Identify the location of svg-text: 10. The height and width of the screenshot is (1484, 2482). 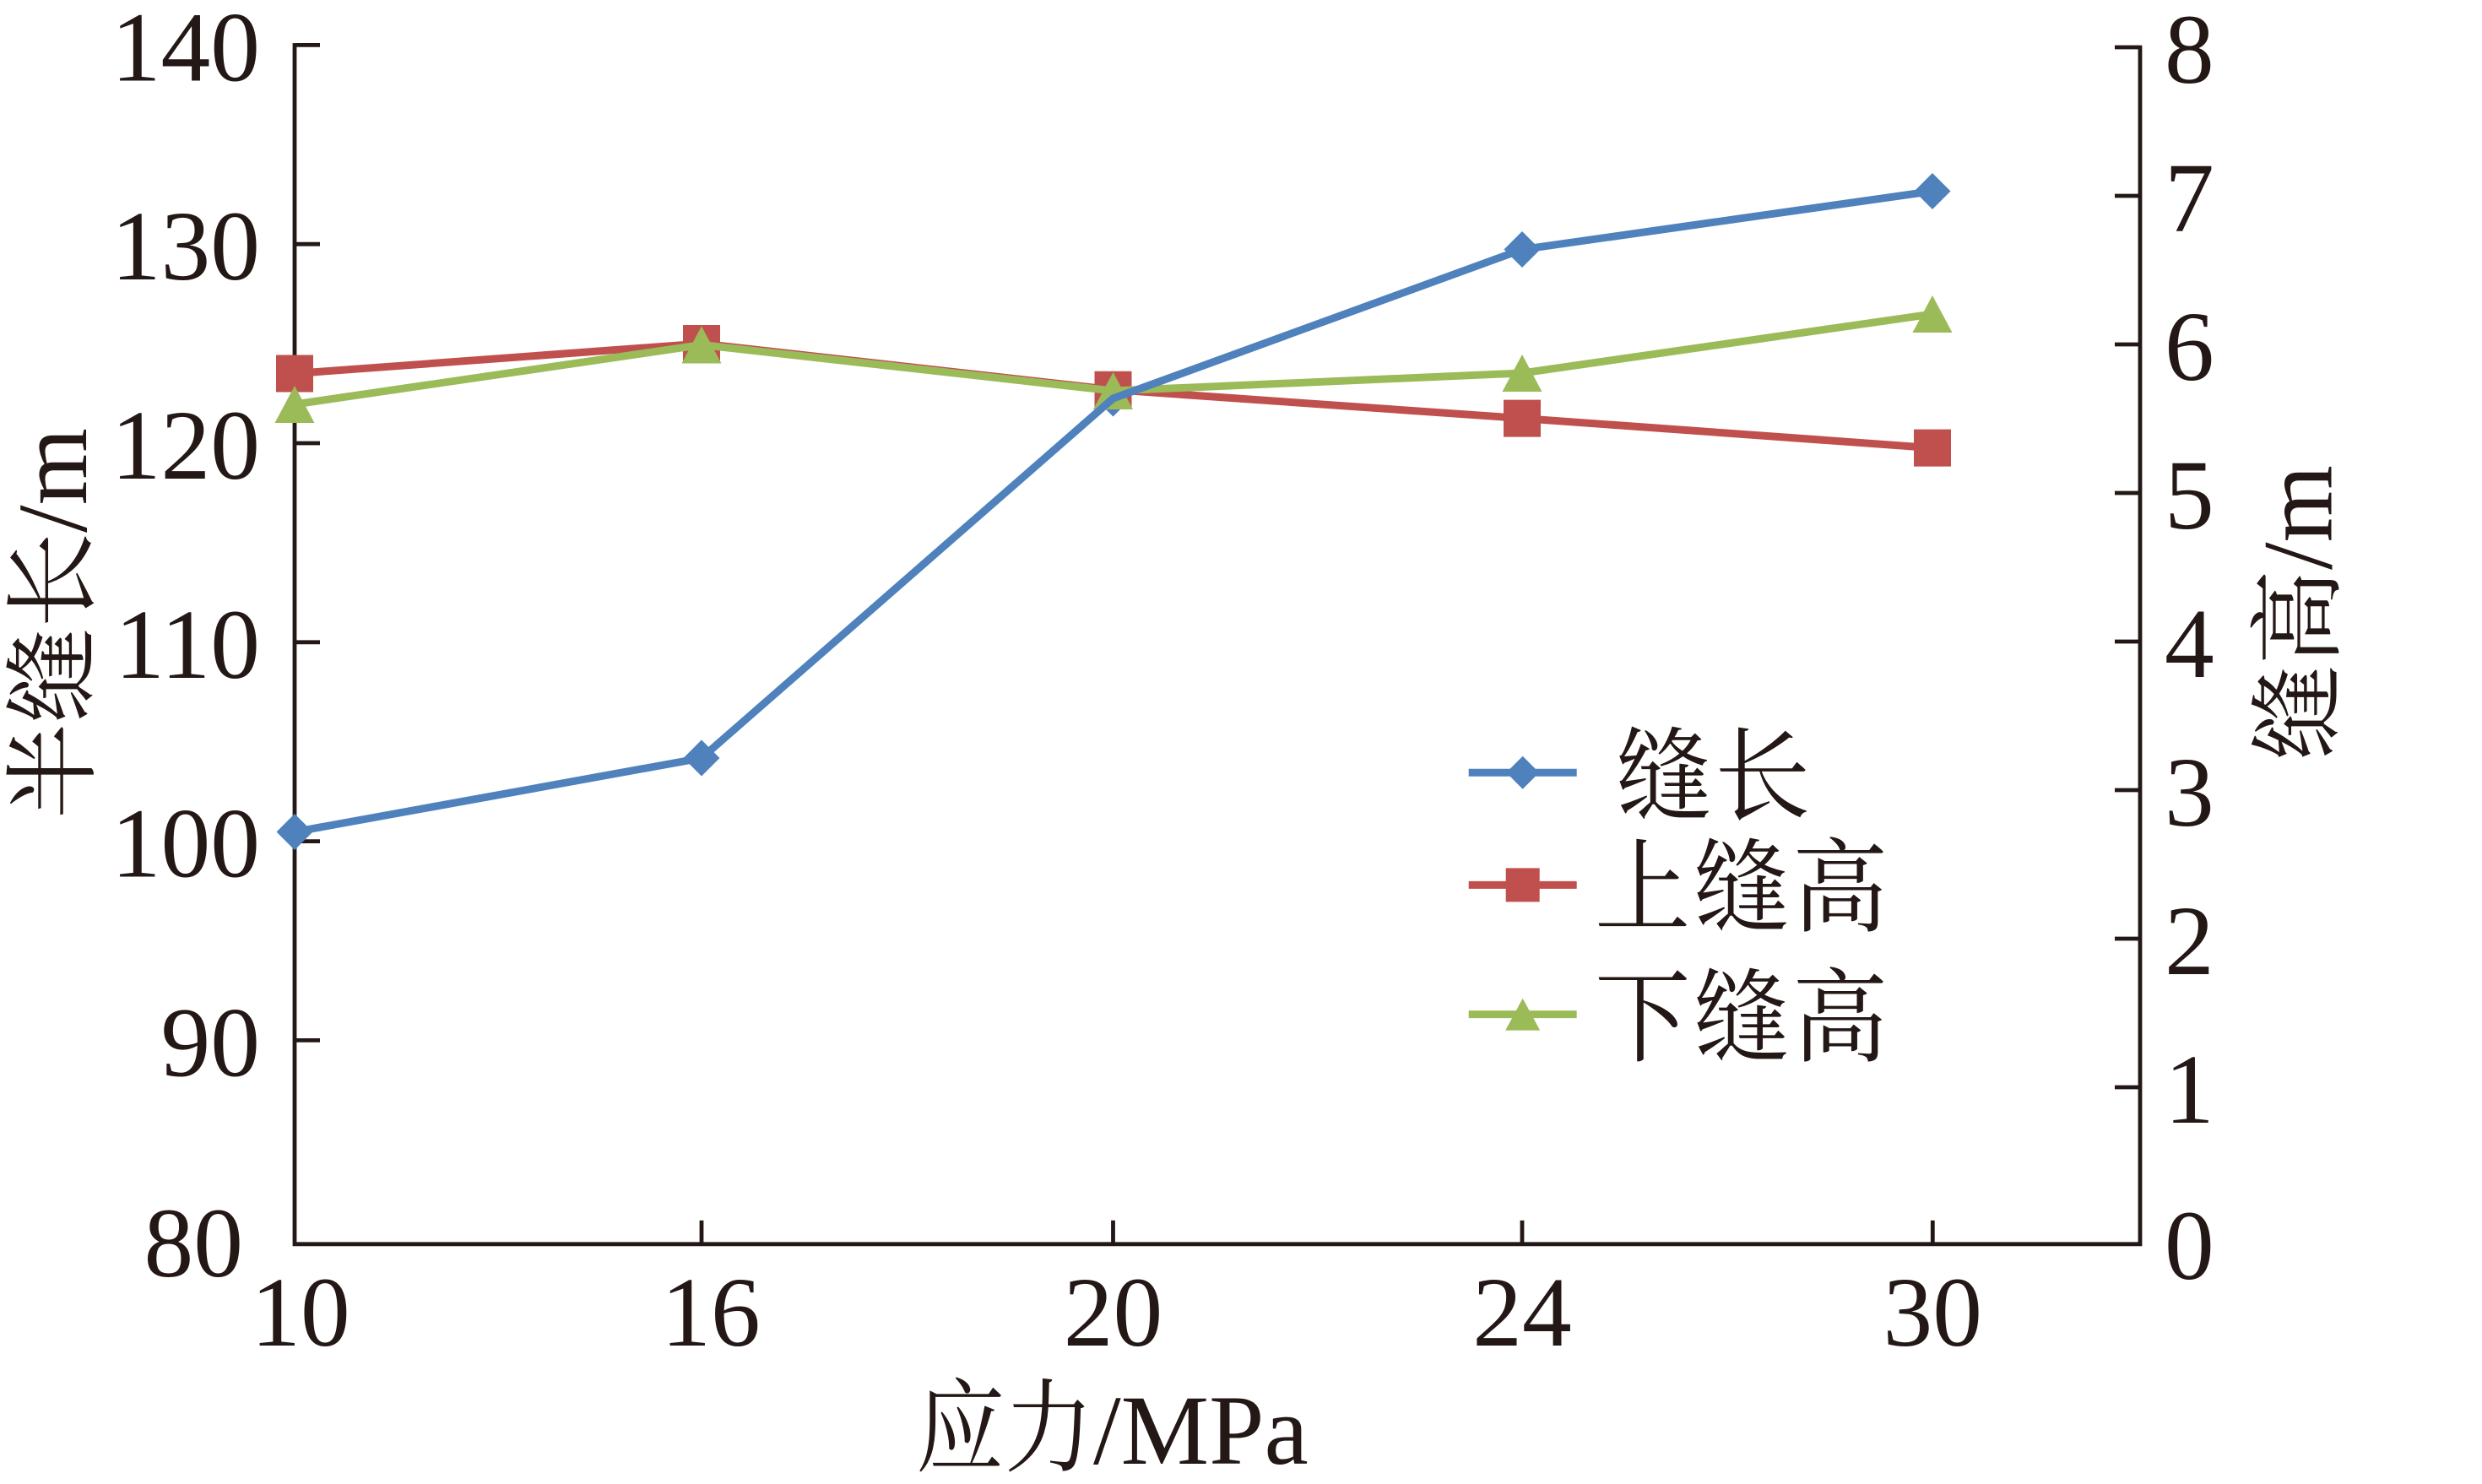
(300, 1313).